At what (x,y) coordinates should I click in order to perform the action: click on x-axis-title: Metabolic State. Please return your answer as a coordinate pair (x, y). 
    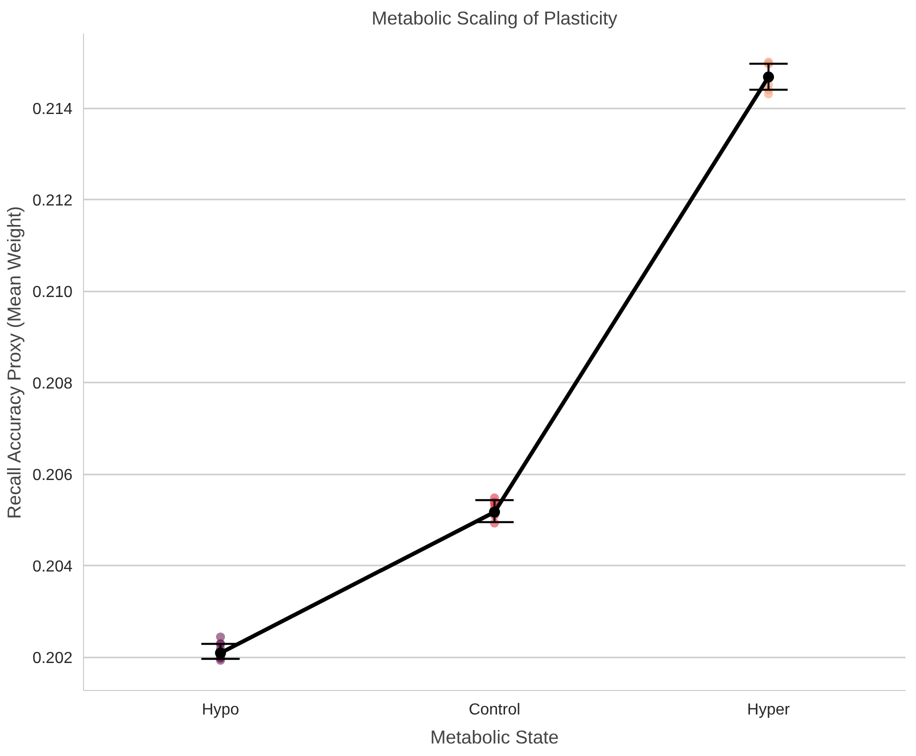
    Looking at the image, I should click on (494, 737).